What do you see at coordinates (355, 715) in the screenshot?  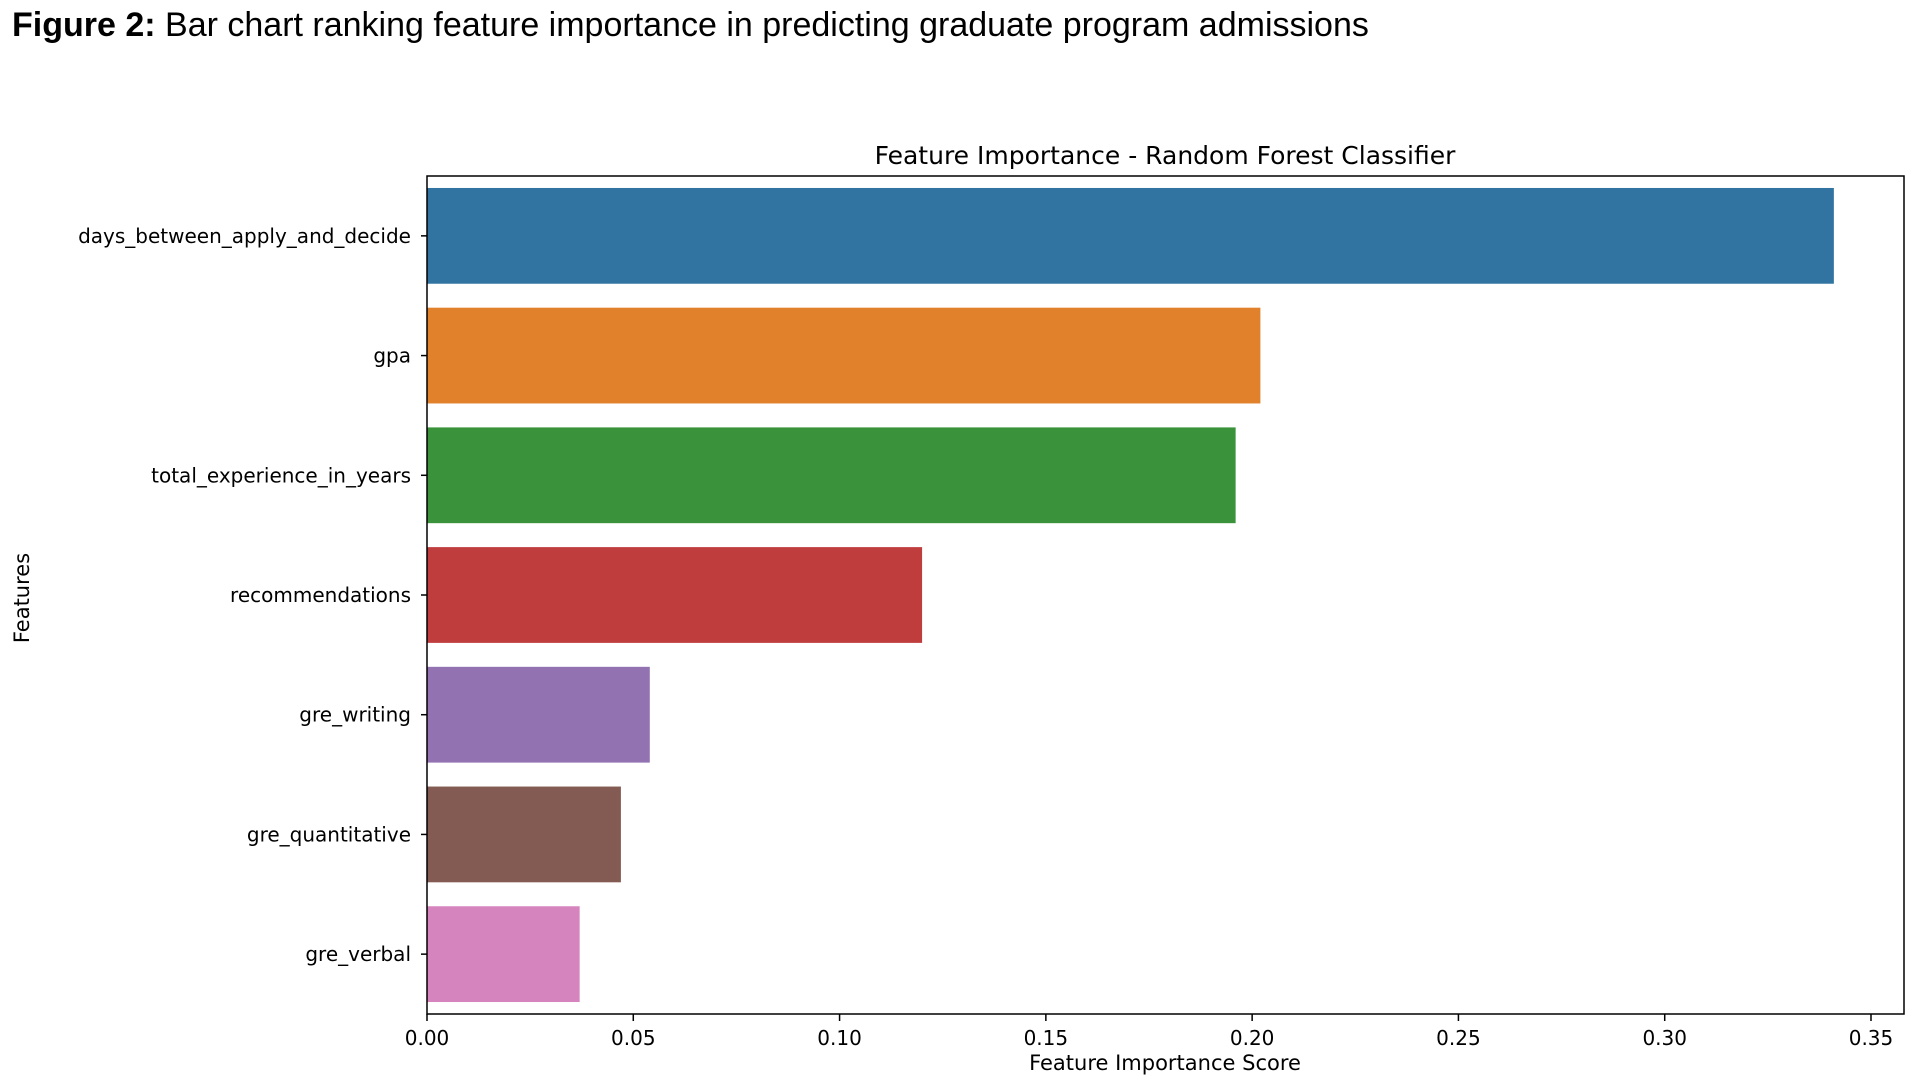 I see `y-tick-label: gre_writing` at bounding box center [355, 715].